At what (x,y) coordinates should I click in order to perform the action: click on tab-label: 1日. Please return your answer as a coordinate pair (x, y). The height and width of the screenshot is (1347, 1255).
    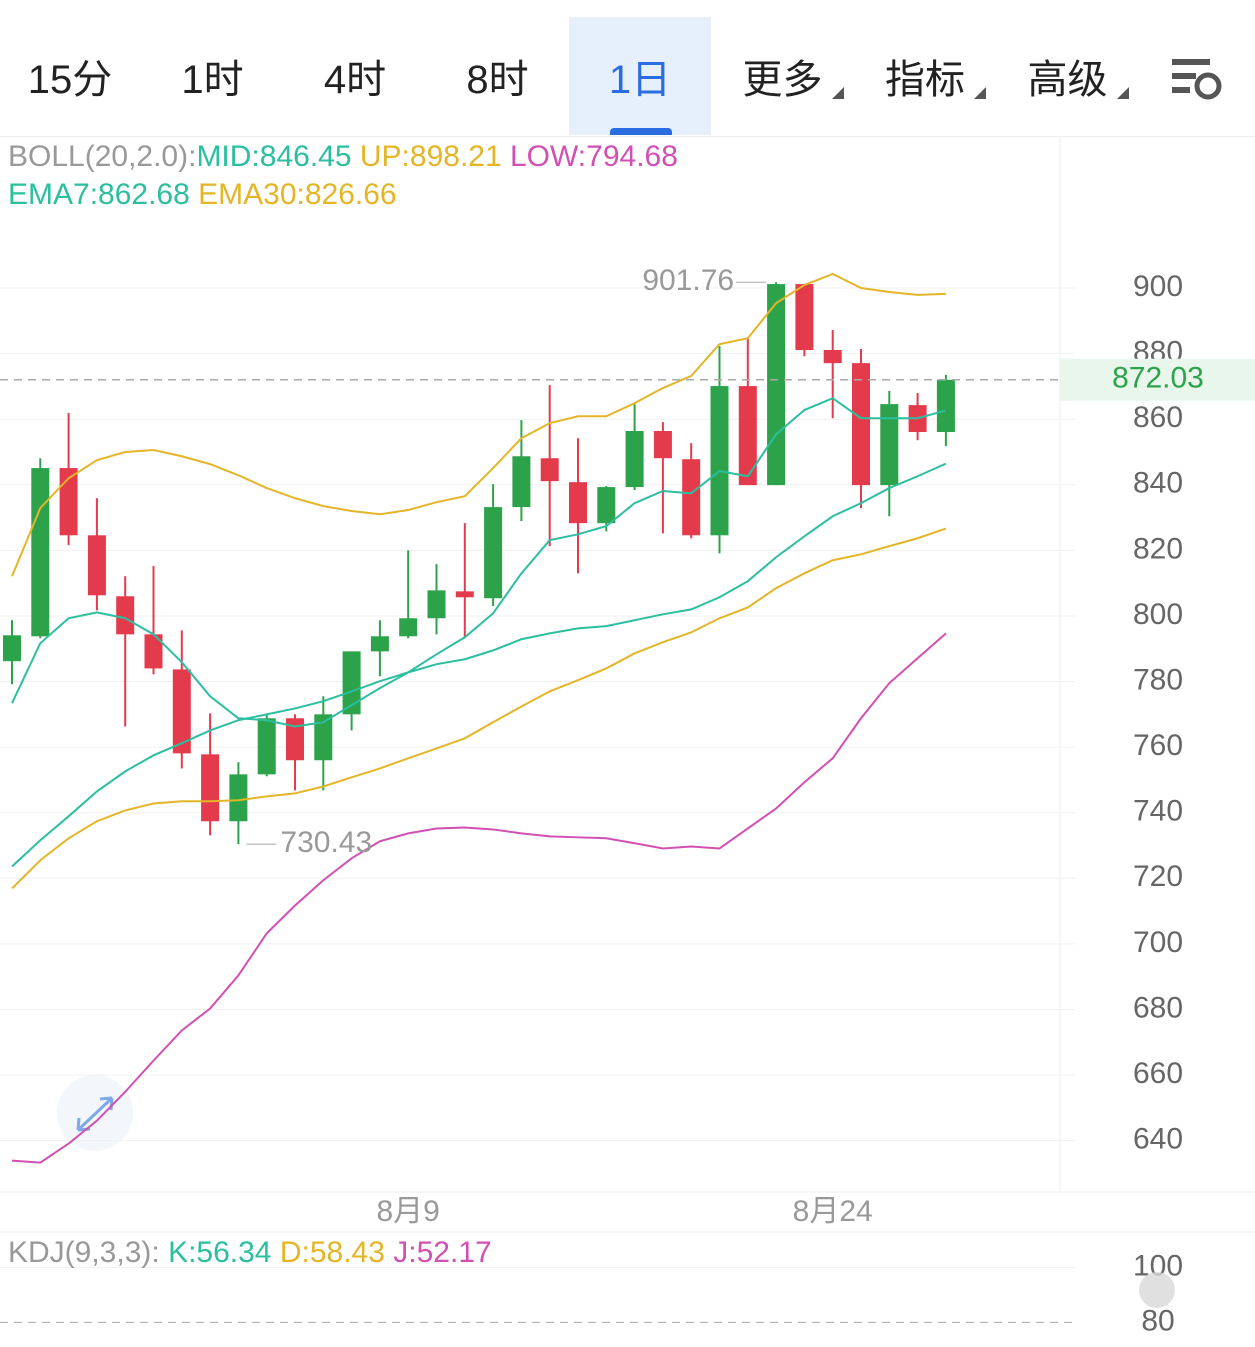
    Looking at the image, I should click on (640, 80).